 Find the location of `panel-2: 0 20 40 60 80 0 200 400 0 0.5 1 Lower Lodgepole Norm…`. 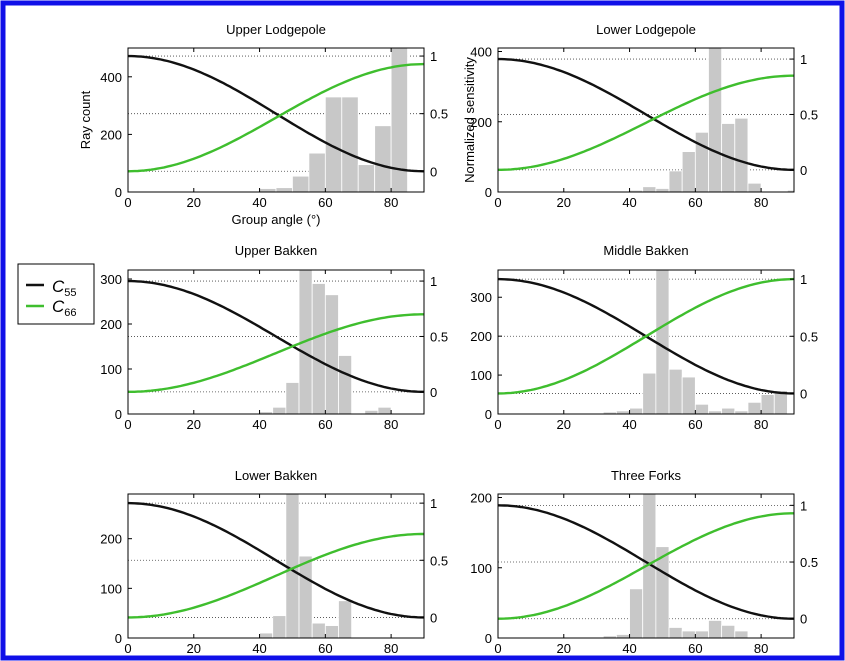

panel-2: 0 20 40 60 80 0 200 400 0 0.5 1 Lower Lodgepole Norm… is located at coordinates (640, 116).